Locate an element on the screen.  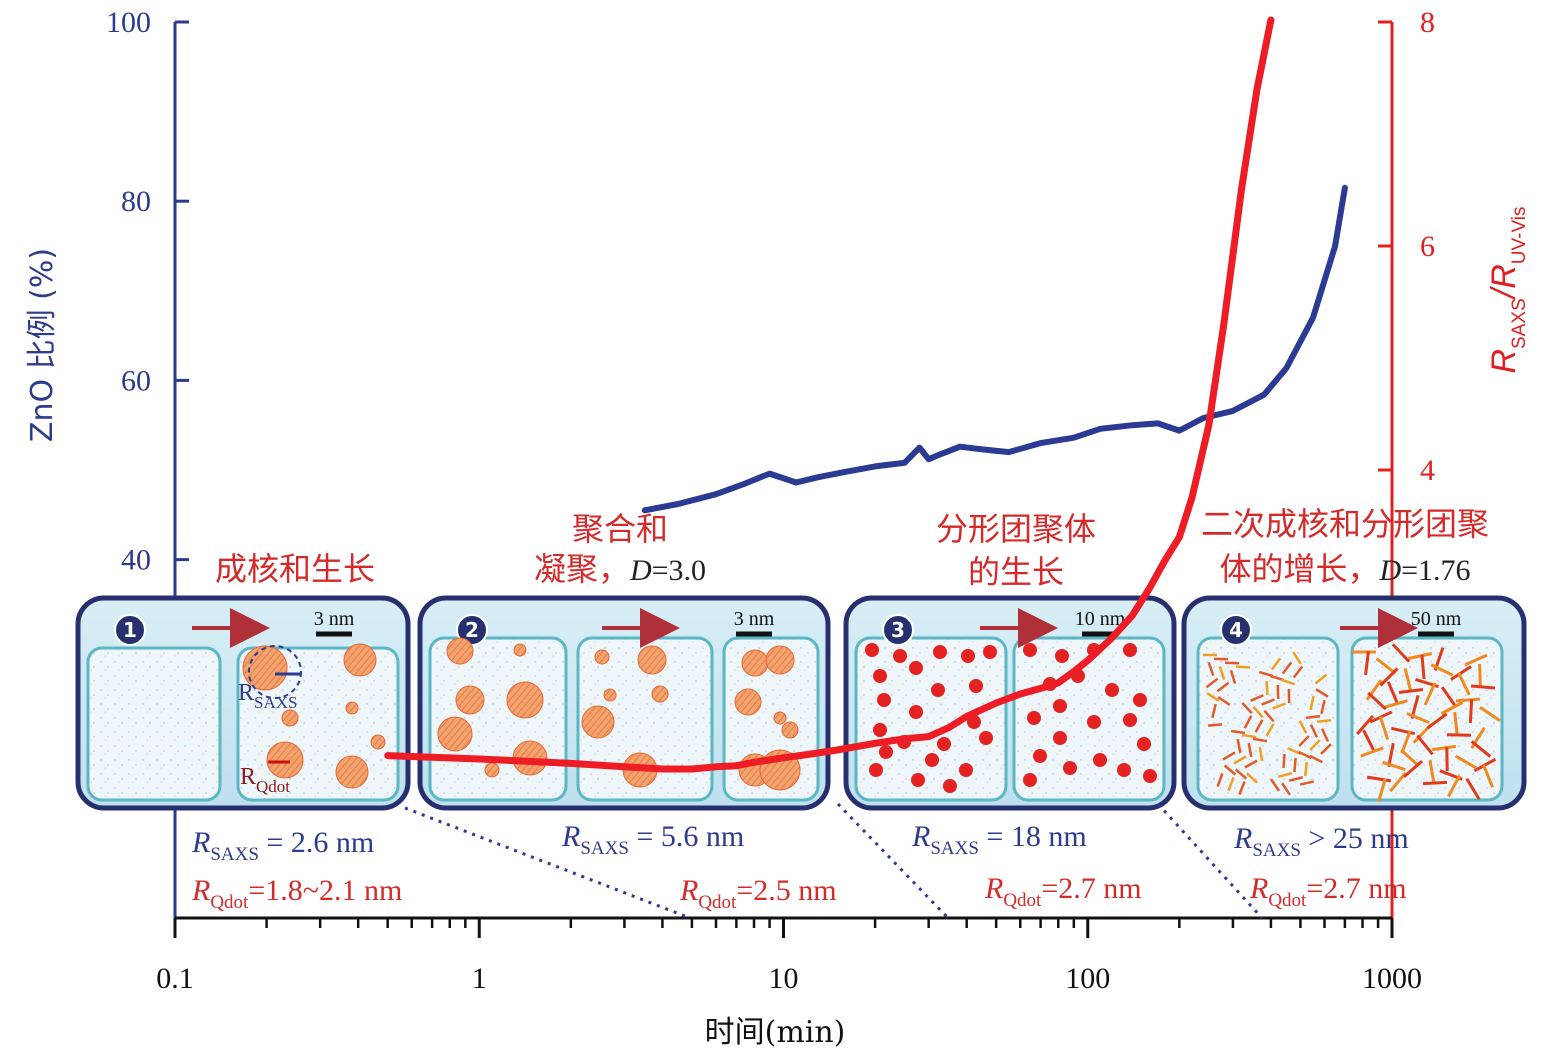
series-line-zno-fraction is located at coordinates (994, 349).